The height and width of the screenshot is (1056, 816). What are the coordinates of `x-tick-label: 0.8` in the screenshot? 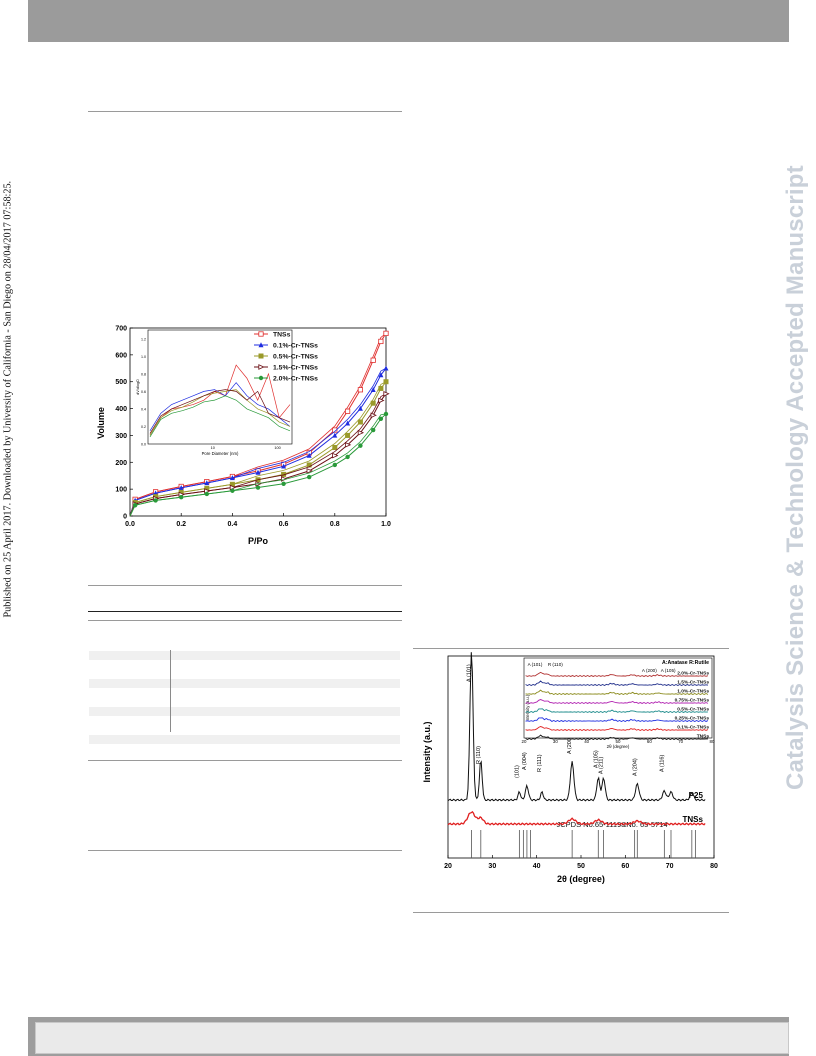 It's located at (335, 524).